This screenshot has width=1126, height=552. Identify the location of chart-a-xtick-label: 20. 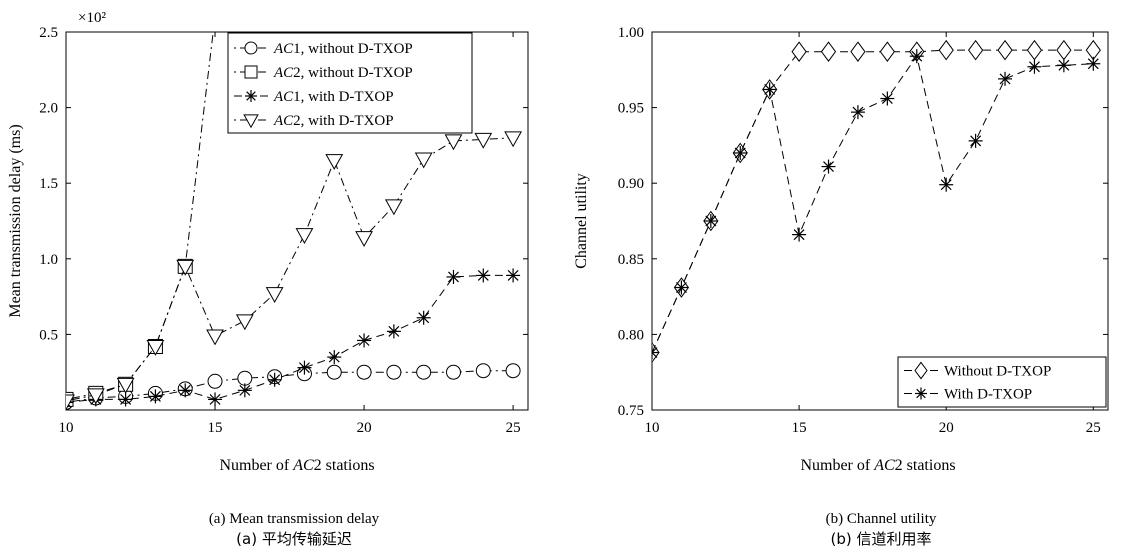
(364, 428).